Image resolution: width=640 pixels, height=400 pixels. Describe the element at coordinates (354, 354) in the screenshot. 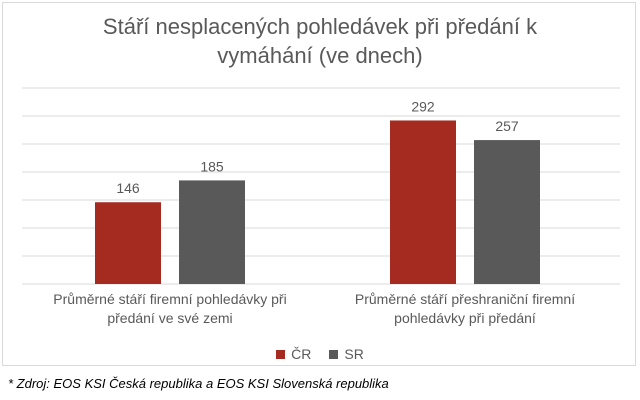

I see `legend-label-sr: SR` at that location.